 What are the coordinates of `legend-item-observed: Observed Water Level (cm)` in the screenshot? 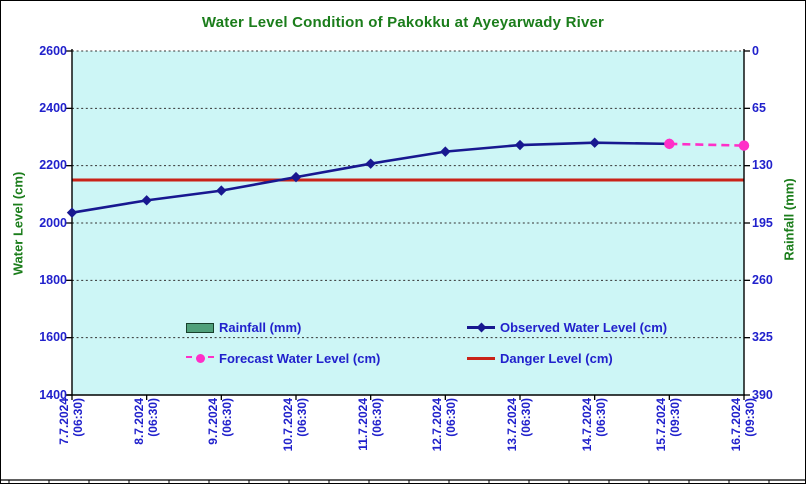 It's located at (567, 327).